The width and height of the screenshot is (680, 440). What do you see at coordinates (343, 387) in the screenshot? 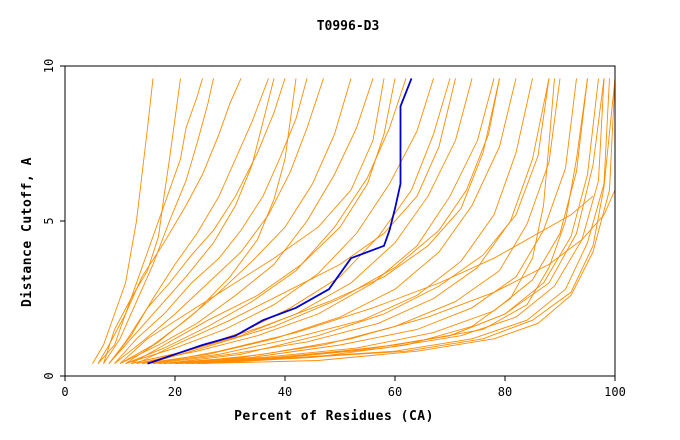
I see `x-axis-ticks: 0 20 40 60 80 100` at bounding box center [343, 387].